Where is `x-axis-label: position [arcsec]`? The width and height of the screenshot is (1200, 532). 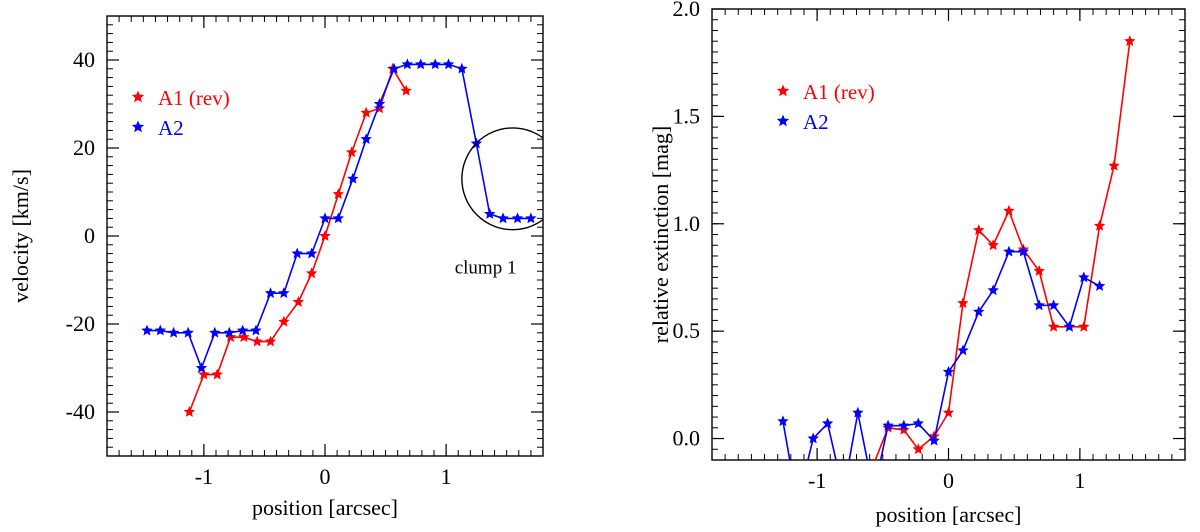
x-axis-label: position [arcsec] is located at coordinates (325, 507).